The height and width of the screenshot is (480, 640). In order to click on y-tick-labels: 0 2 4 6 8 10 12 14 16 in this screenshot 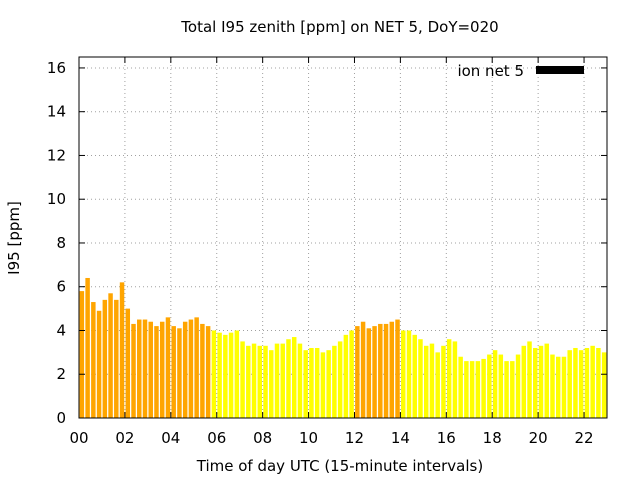, I will do `click(56, 243)`.